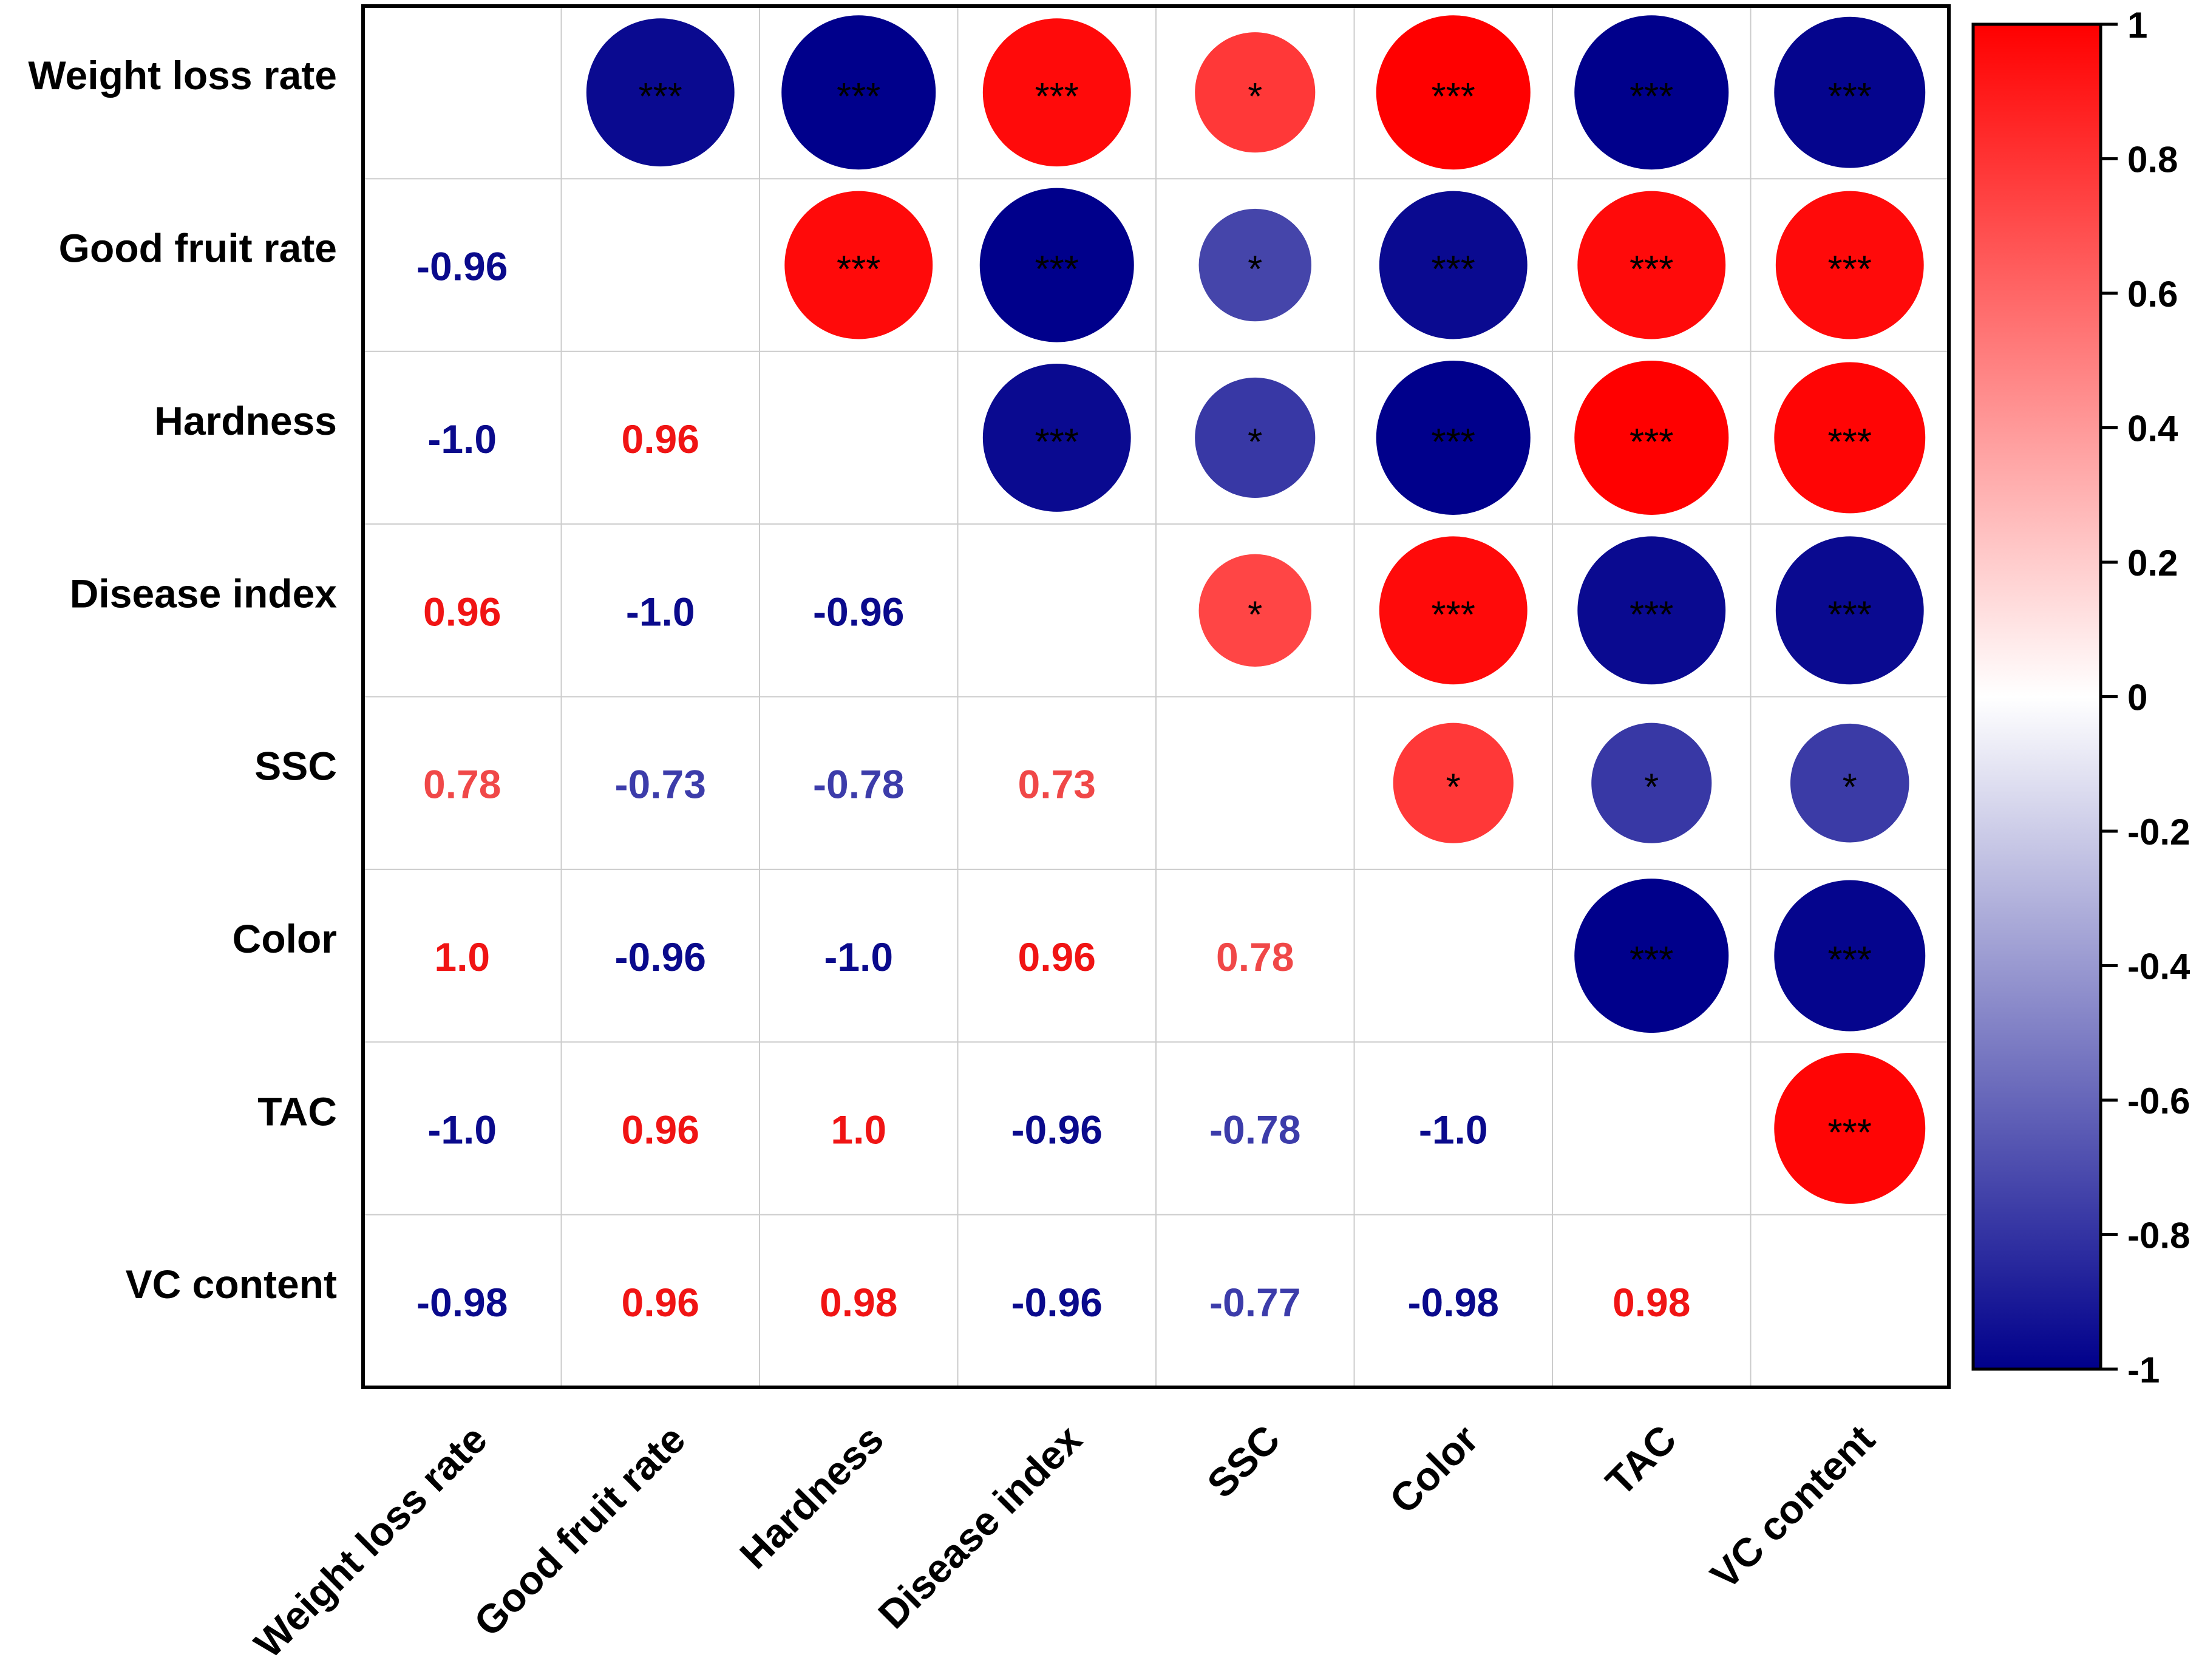 The image size is (2199, 1680). I want to click on row-label: Color, so click(285, 938).